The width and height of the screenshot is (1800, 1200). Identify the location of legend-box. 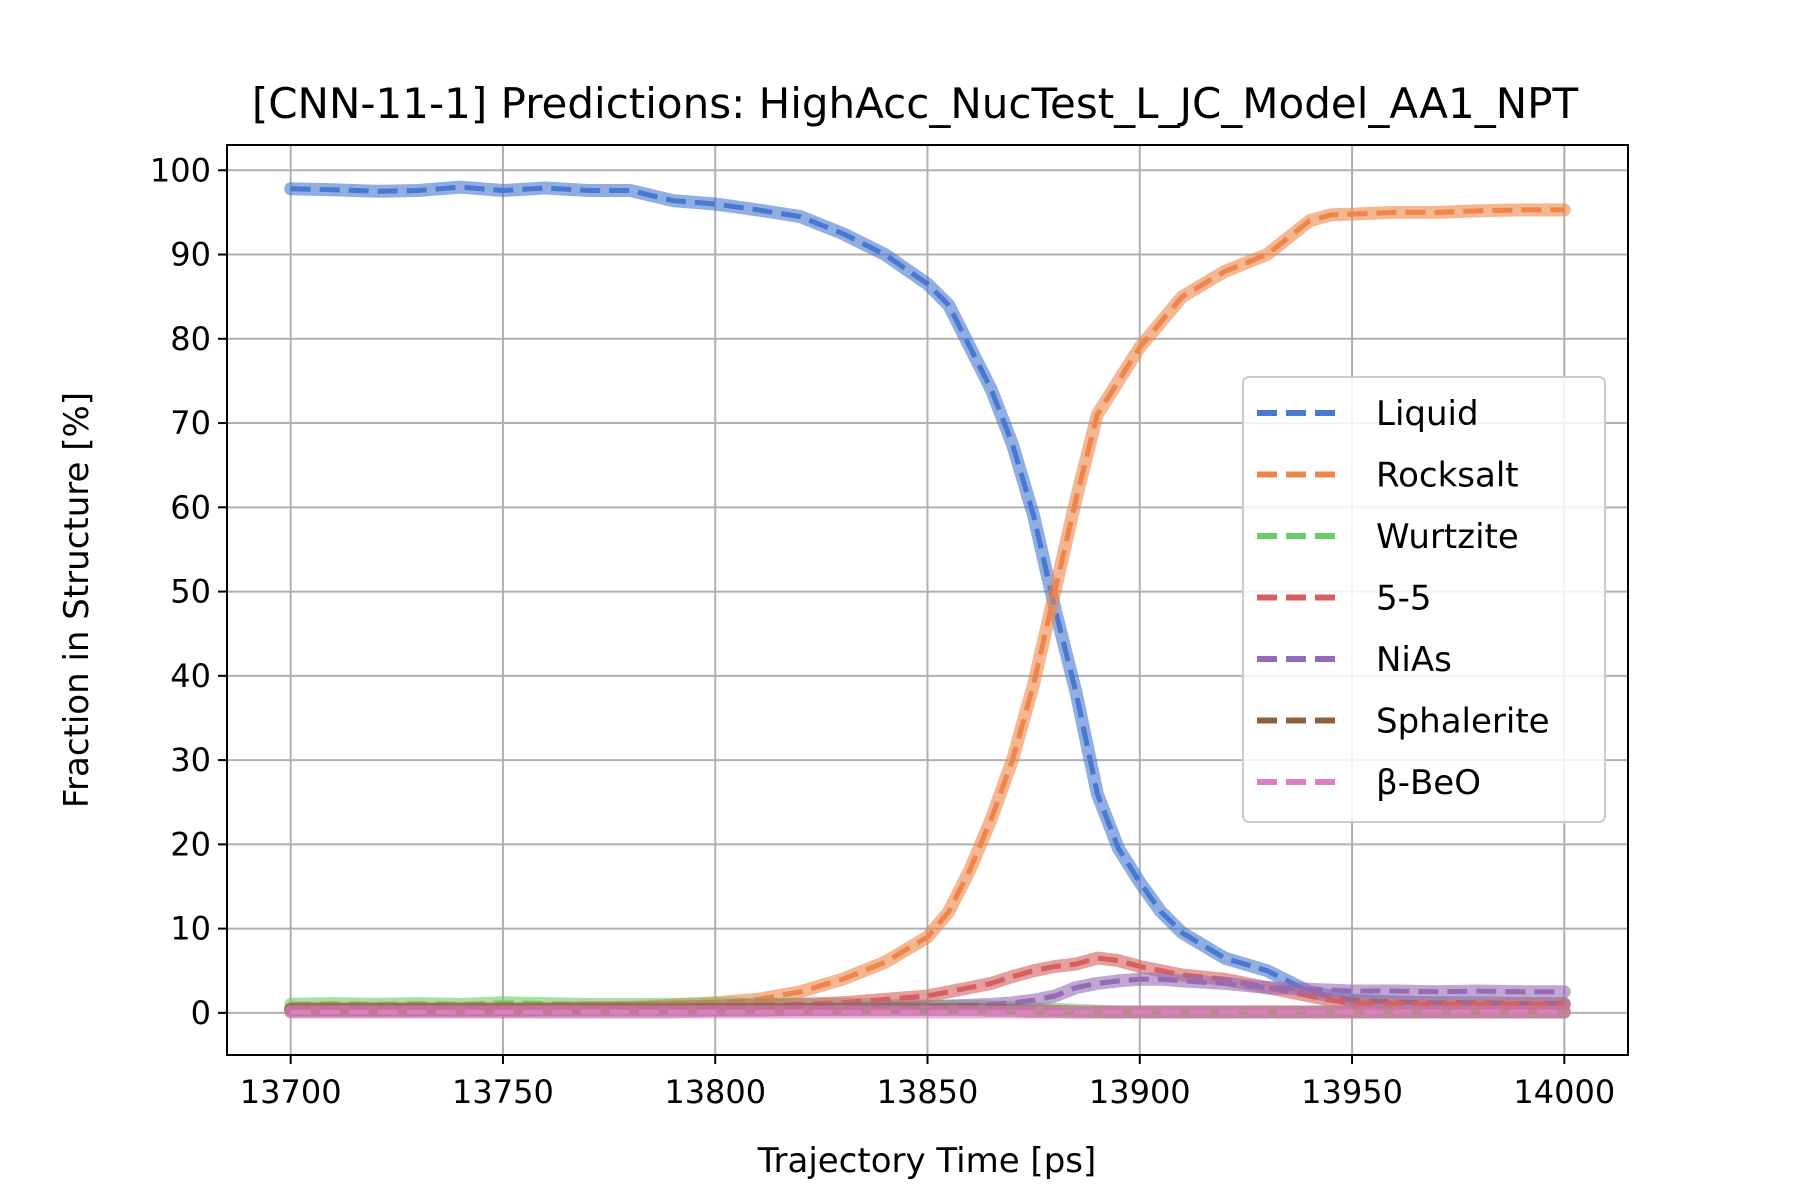
(1424, 599).